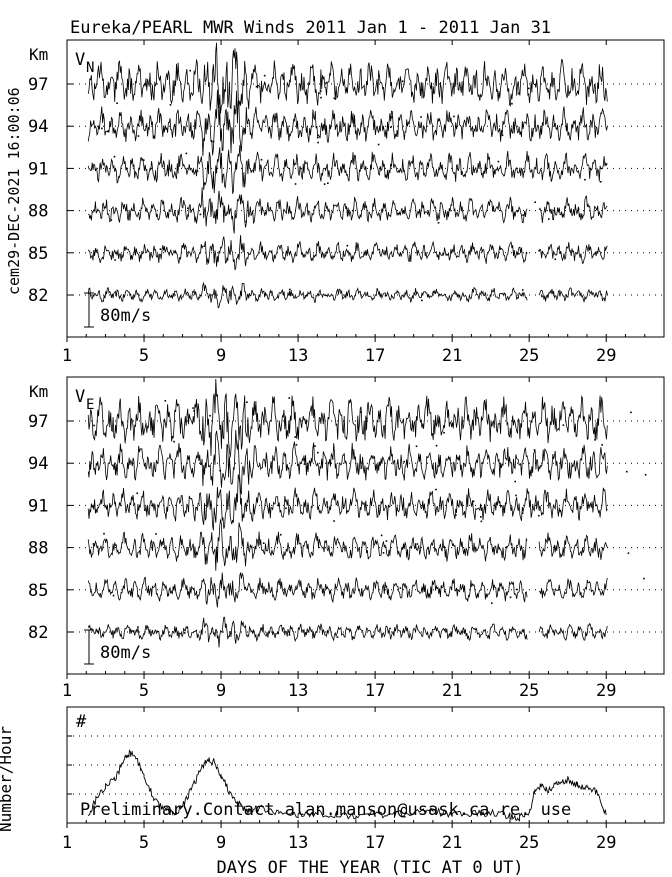 The width and height of the screenshot is (672, 877). I want to click on count-y-label: Number/Hour, so click(7, 779).